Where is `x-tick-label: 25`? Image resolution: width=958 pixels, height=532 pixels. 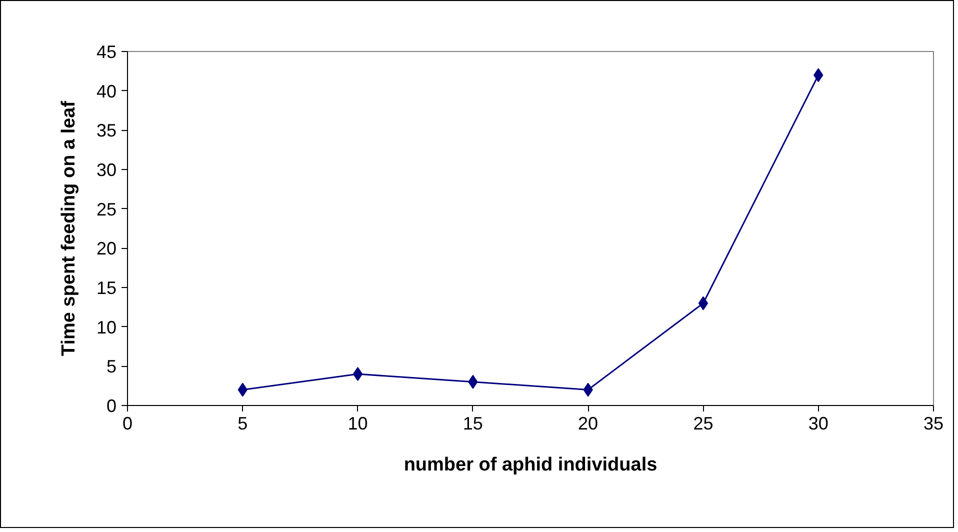 x-tick-label: 25 is located at coordinates (703, 424).